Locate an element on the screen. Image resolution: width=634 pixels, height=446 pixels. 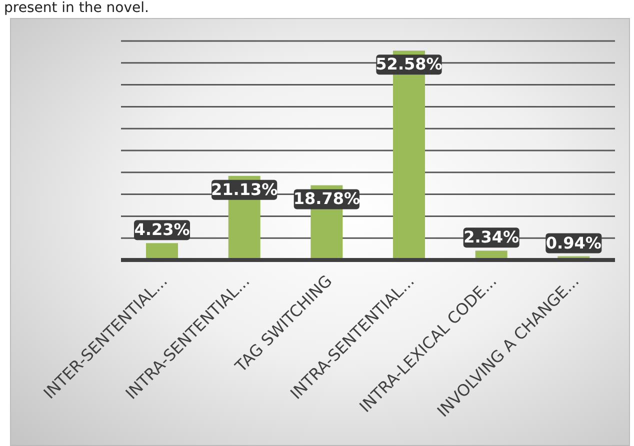
data-label: 0.94% is located at coordinates (574, 242).